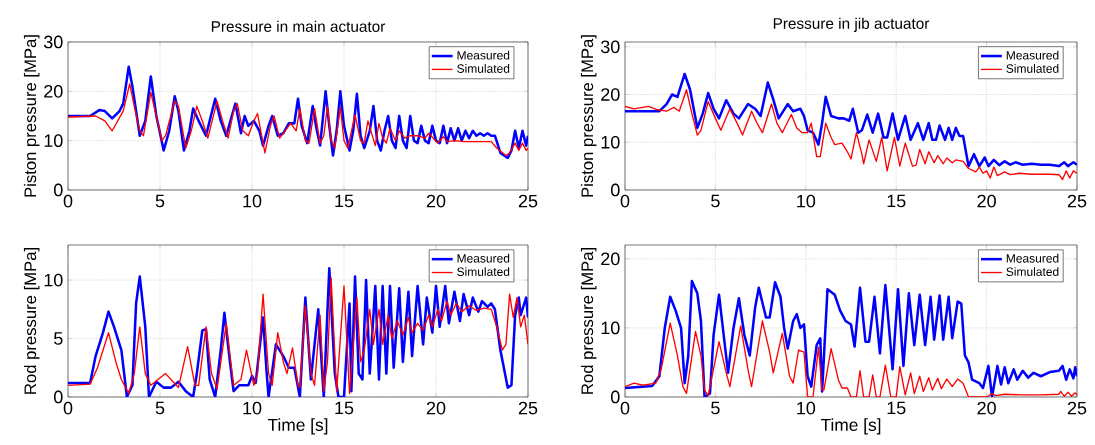  Describe the element at coordinates (58, 338) in the screenshot. I see `y-tick-label: 5` at that location.